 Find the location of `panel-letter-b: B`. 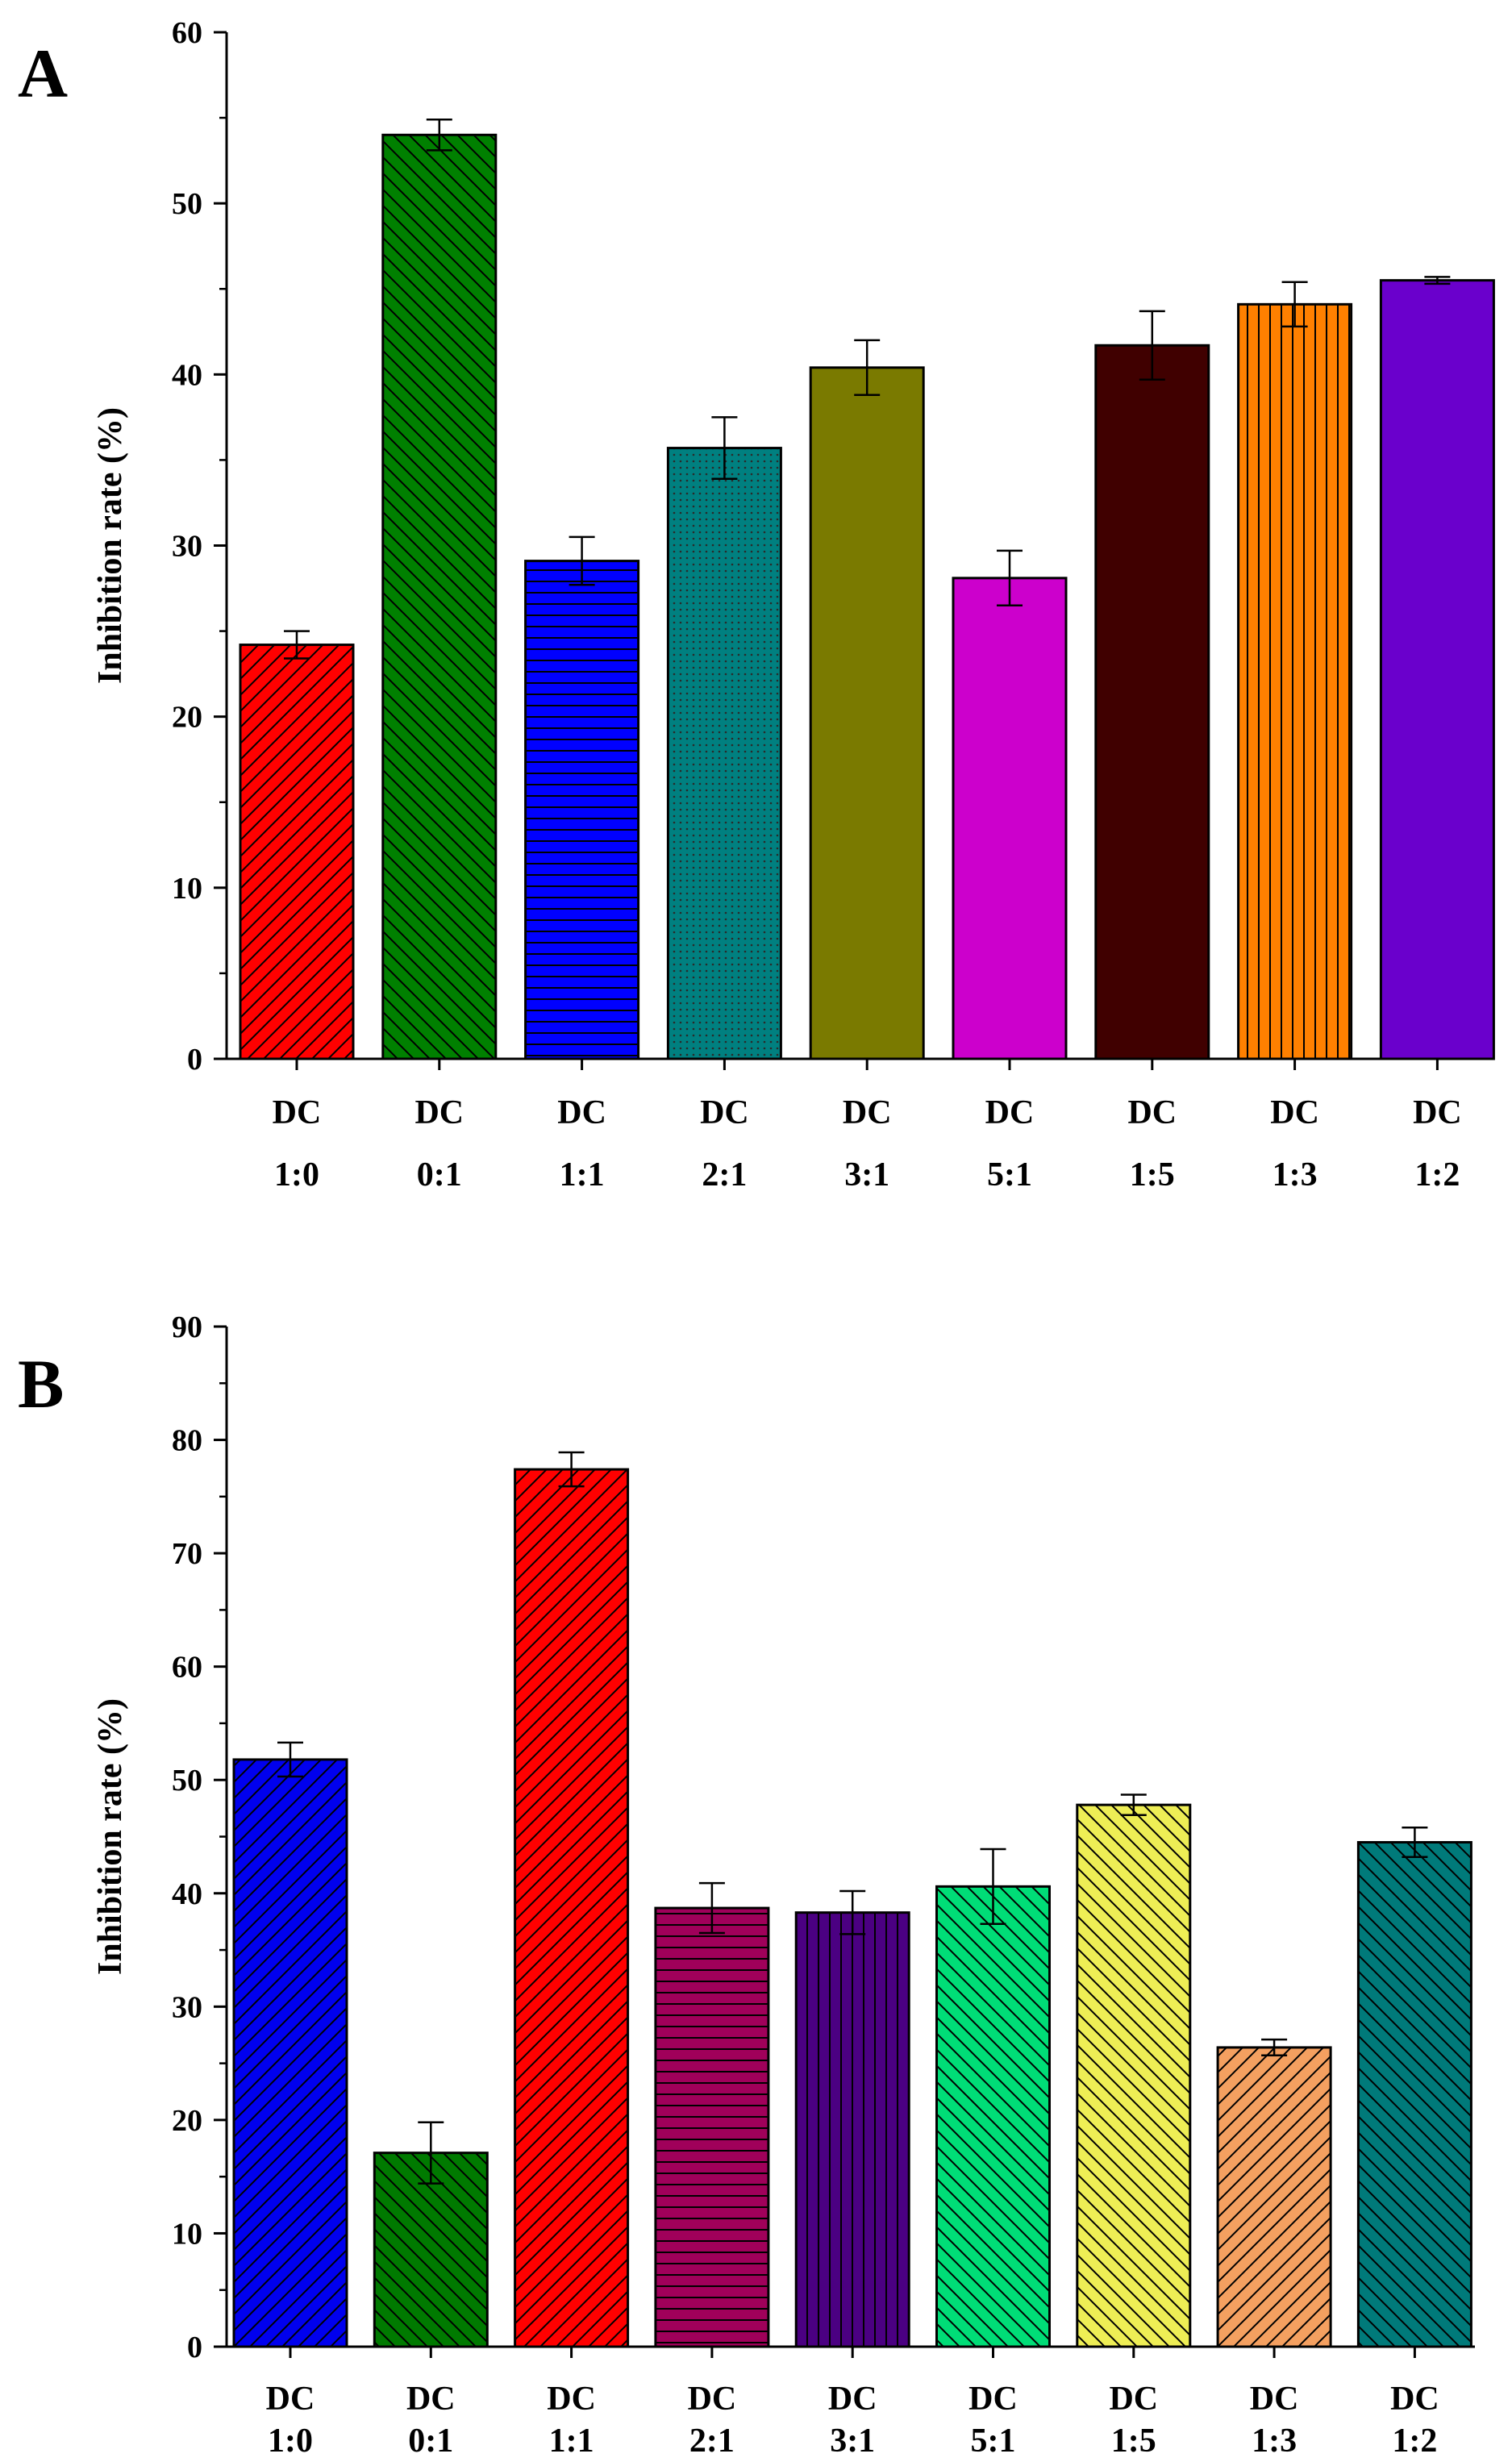

panel-letter-b: B is located at coordinates (41, 1384).